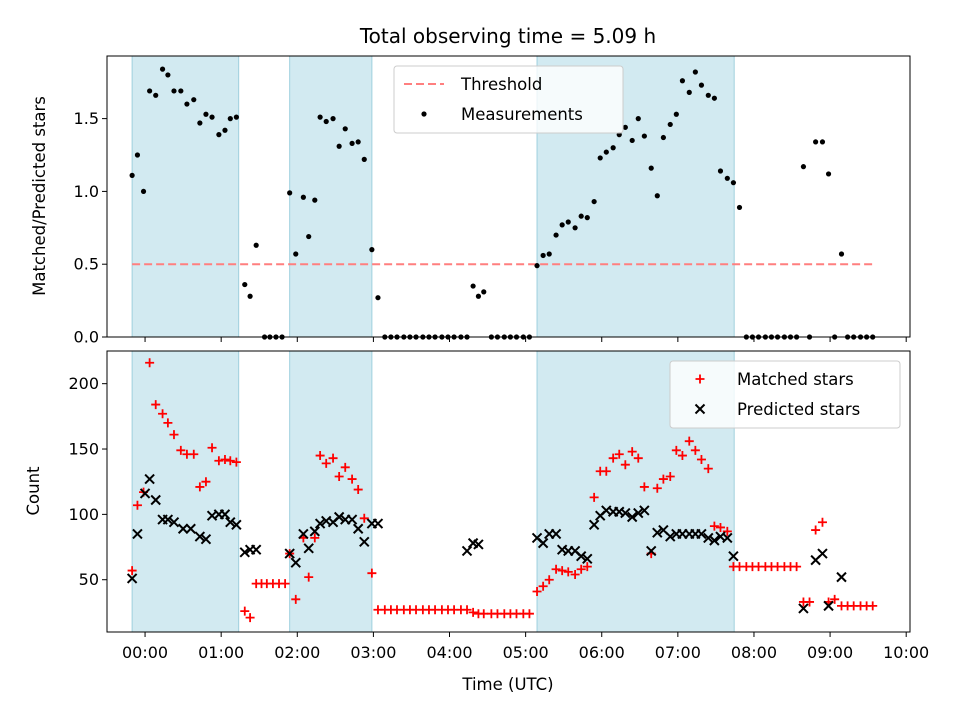 This screenshot has width=960, height=724. I want to click on y-tick-label: 100, so click(83, 514).